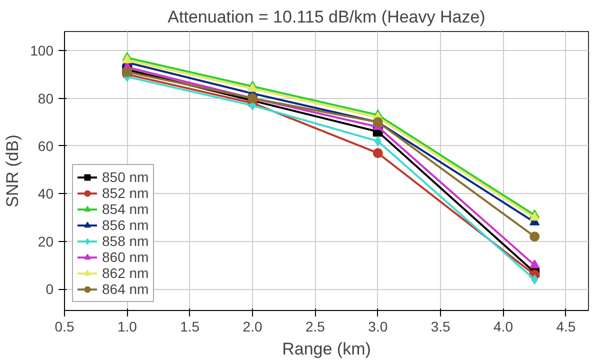 Image resolution: width=606 pixels, height=361 pixels. I want to click on y-tick-label: 0, so click(50, 289).